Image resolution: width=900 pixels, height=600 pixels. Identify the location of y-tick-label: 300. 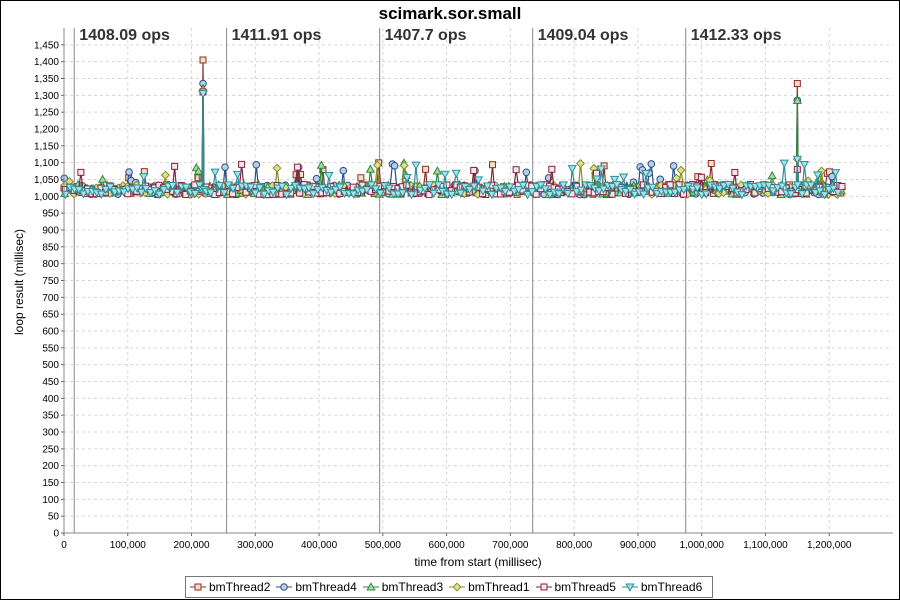
(50, 433).